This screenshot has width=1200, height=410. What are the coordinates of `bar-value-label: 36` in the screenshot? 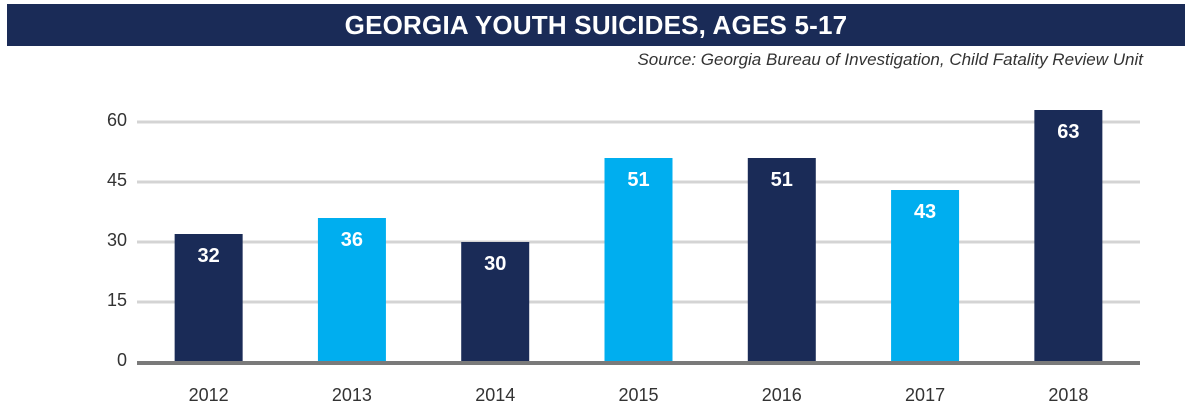 It's located at (352, 240).